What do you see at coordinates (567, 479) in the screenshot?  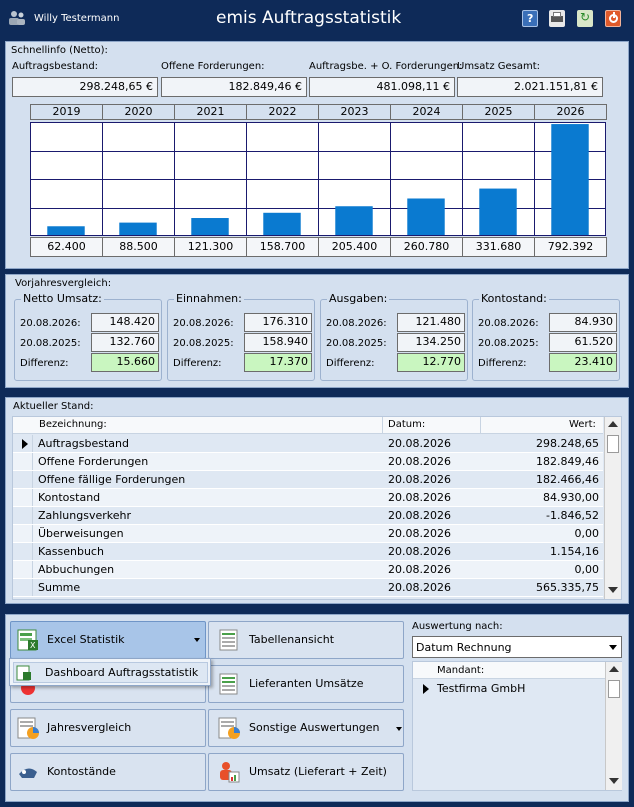 I see `row-value: 182.466,46` at bounding box center [567, 479].